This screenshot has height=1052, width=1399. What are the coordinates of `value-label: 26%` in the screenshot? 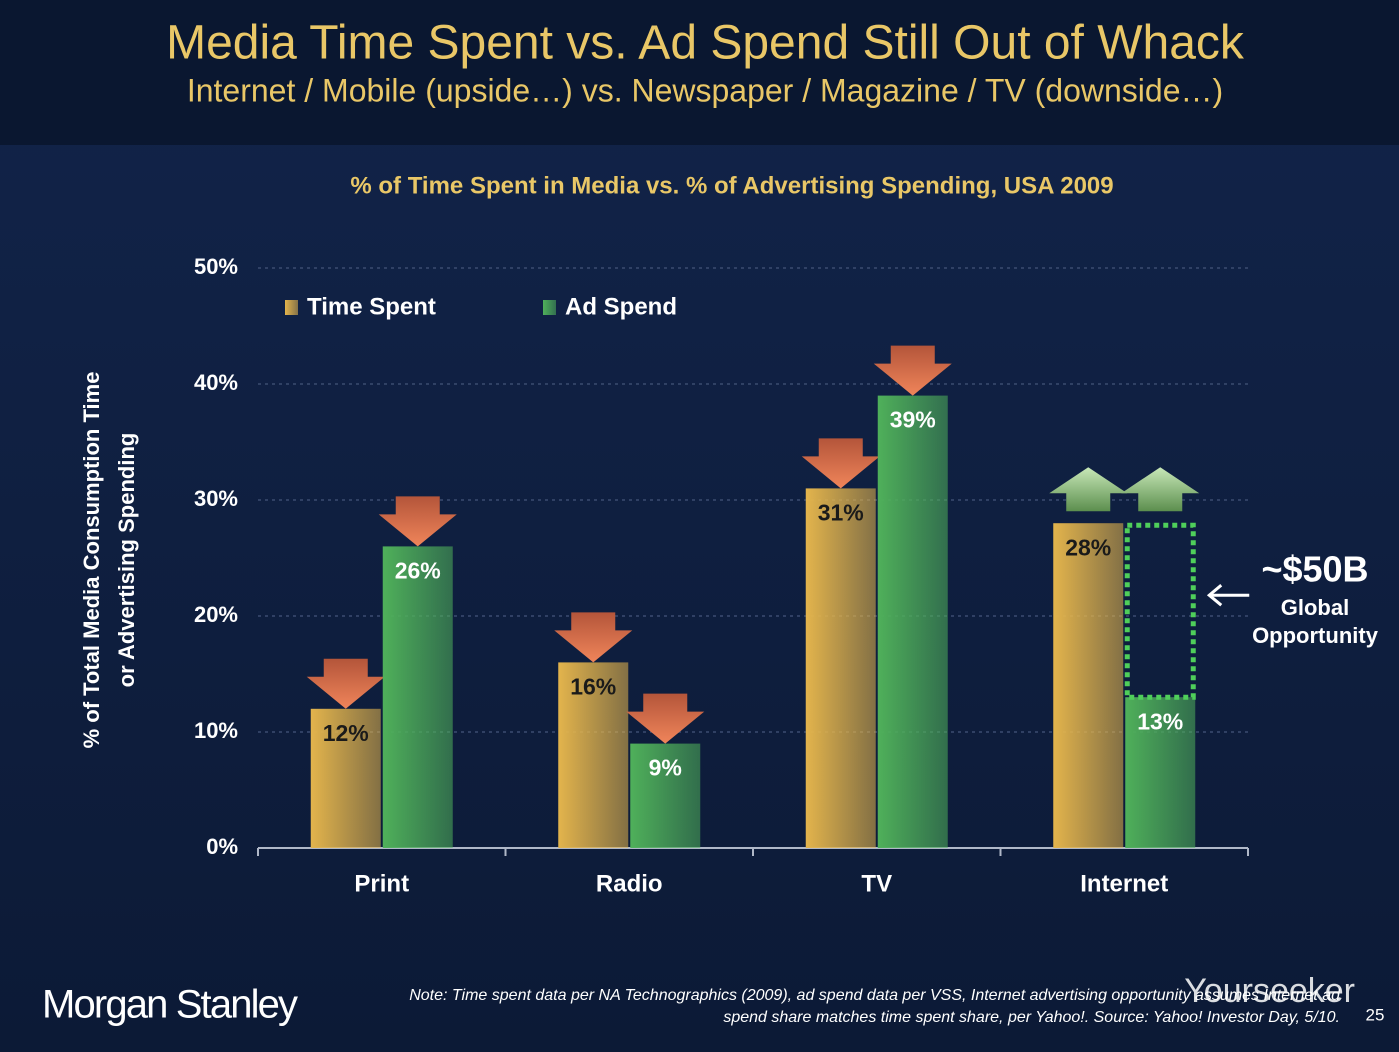 It's located at (418, 570).